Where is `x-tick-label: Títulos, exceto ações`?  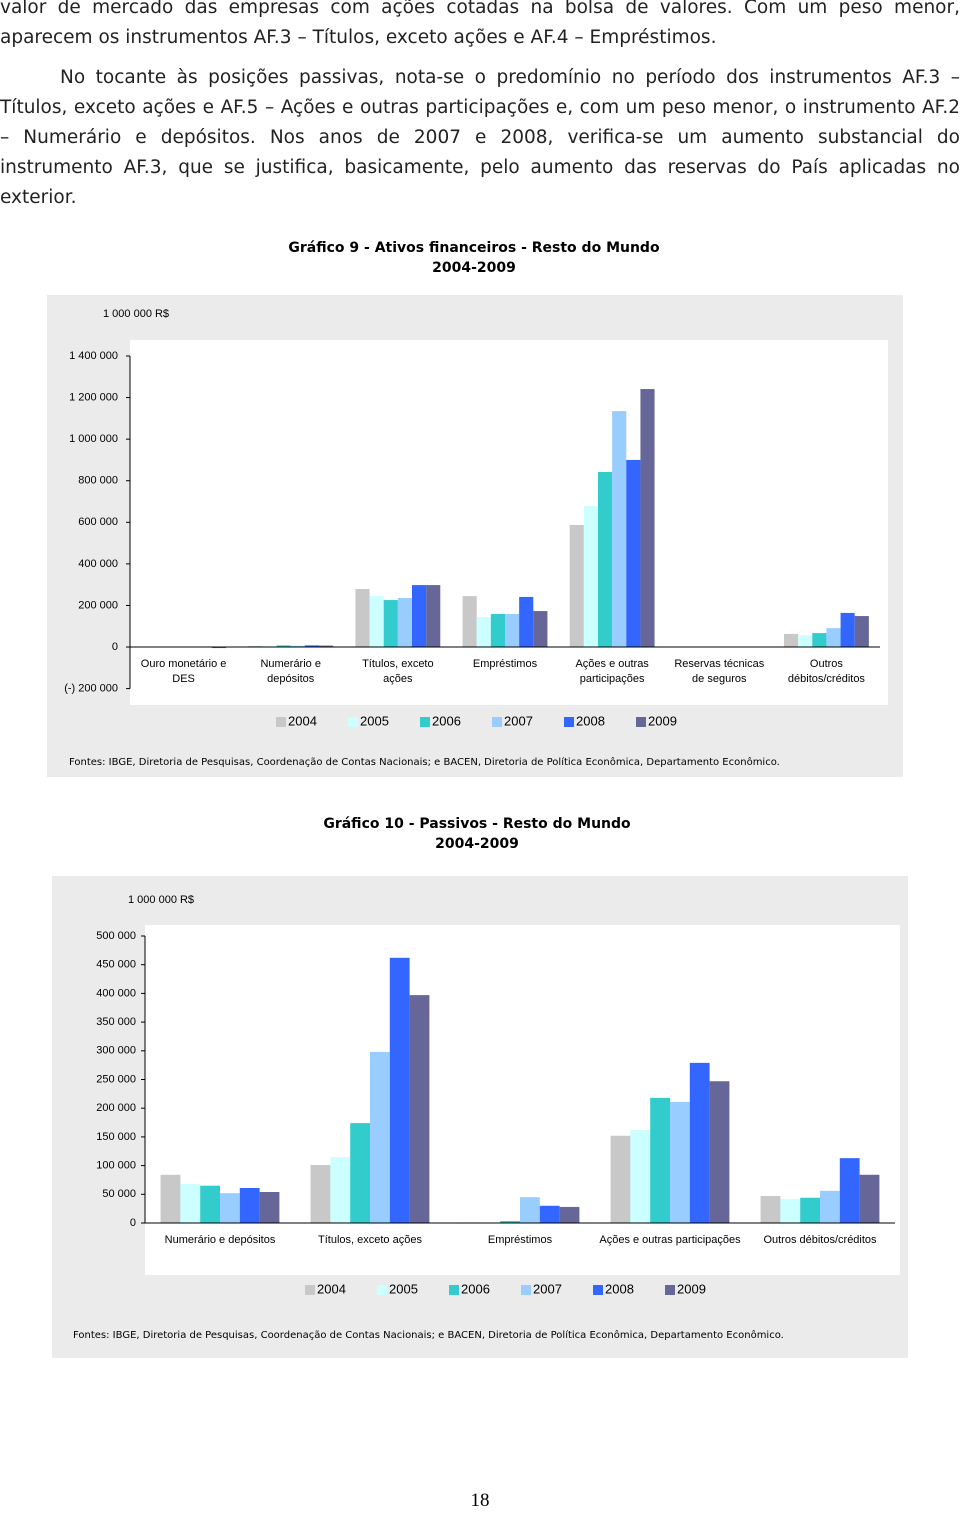 x-tick-label: Títulos, exceto ações is located at coordinates (398, 671).